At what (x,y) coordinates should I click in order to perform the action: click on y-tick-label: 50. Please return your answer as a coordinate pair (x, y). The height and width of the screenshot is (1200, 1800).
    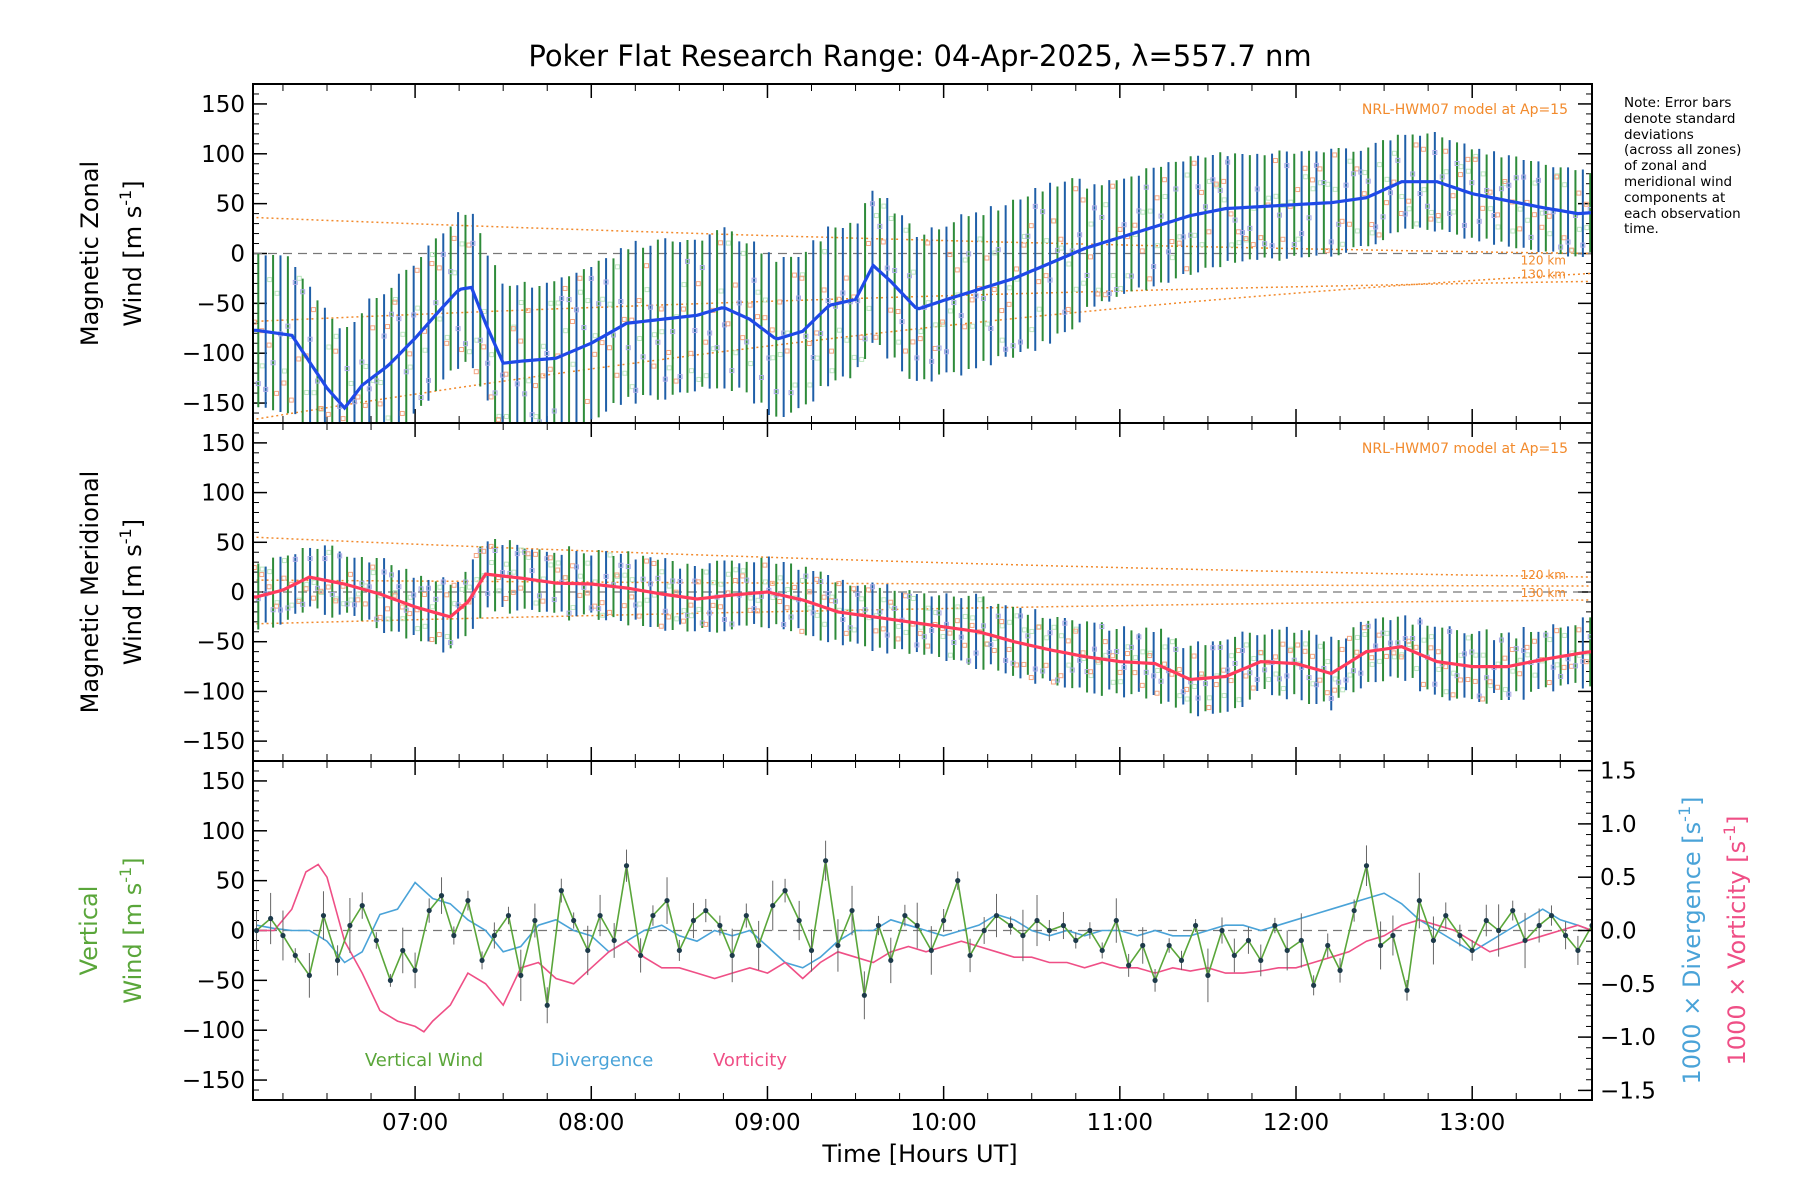
    Looking at the image, I should click on (230, 543).